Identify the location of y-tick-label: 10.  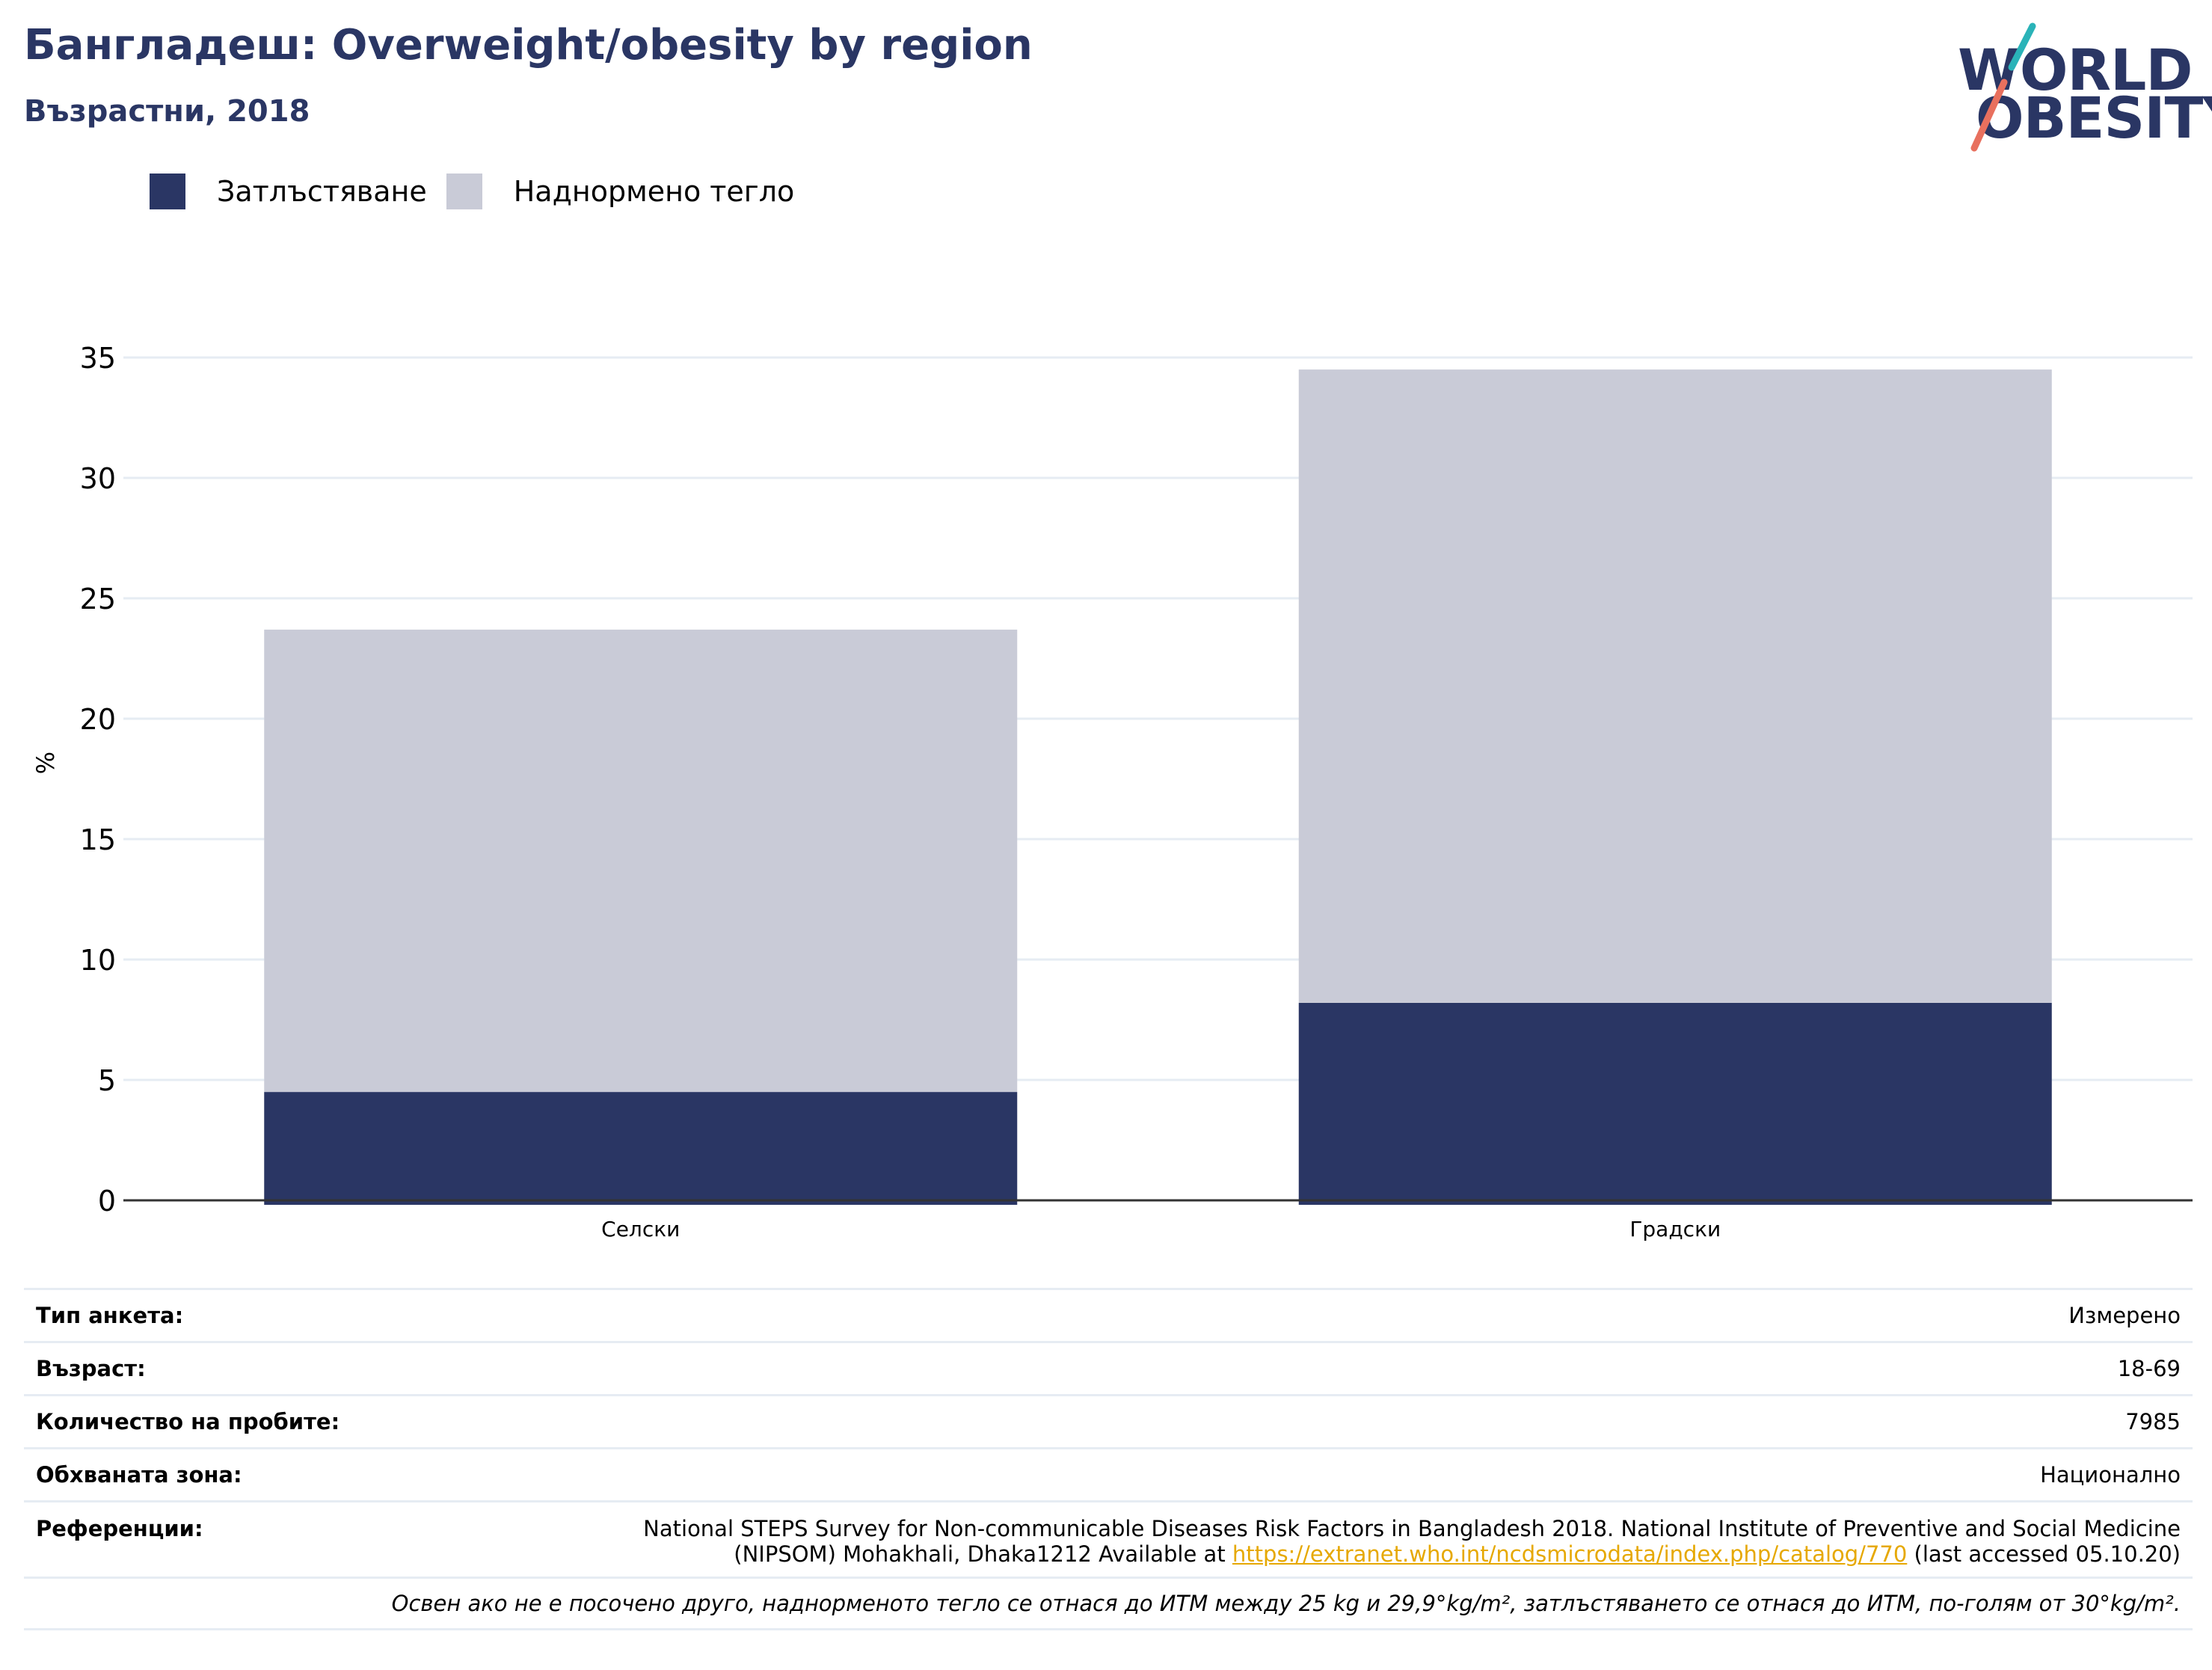
(98, 960).